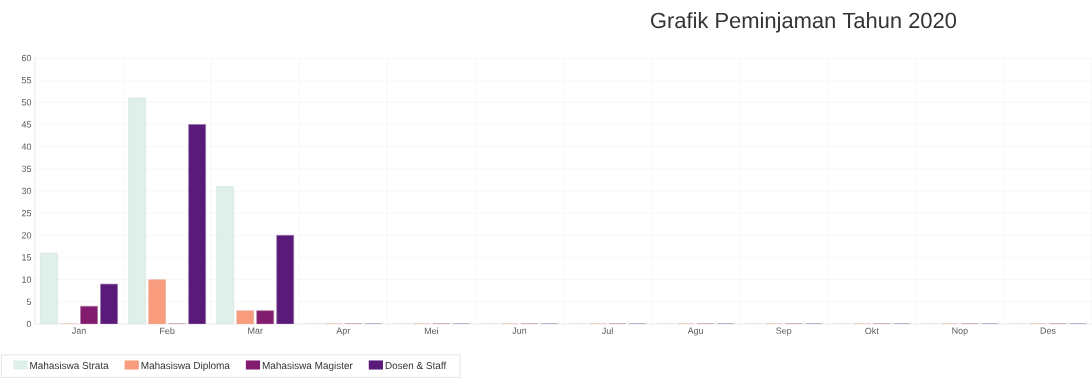  What do you see at coordinates (431, 331) in the screenshot?
I see `x-tick-label: Mei` at bounding box center [431, 331].